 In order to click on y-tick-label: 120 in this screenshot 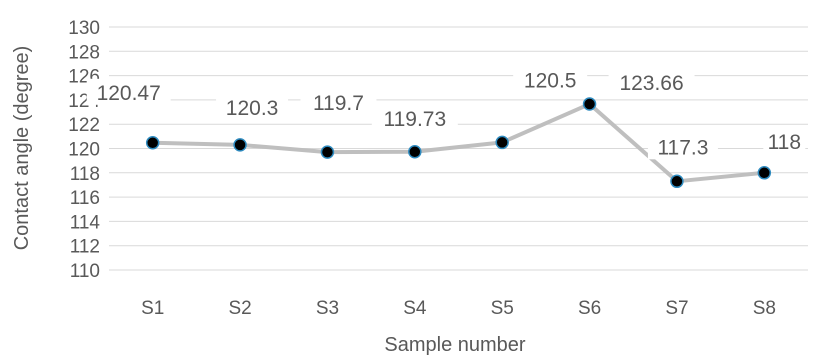, I will do `click(84, 150)`.